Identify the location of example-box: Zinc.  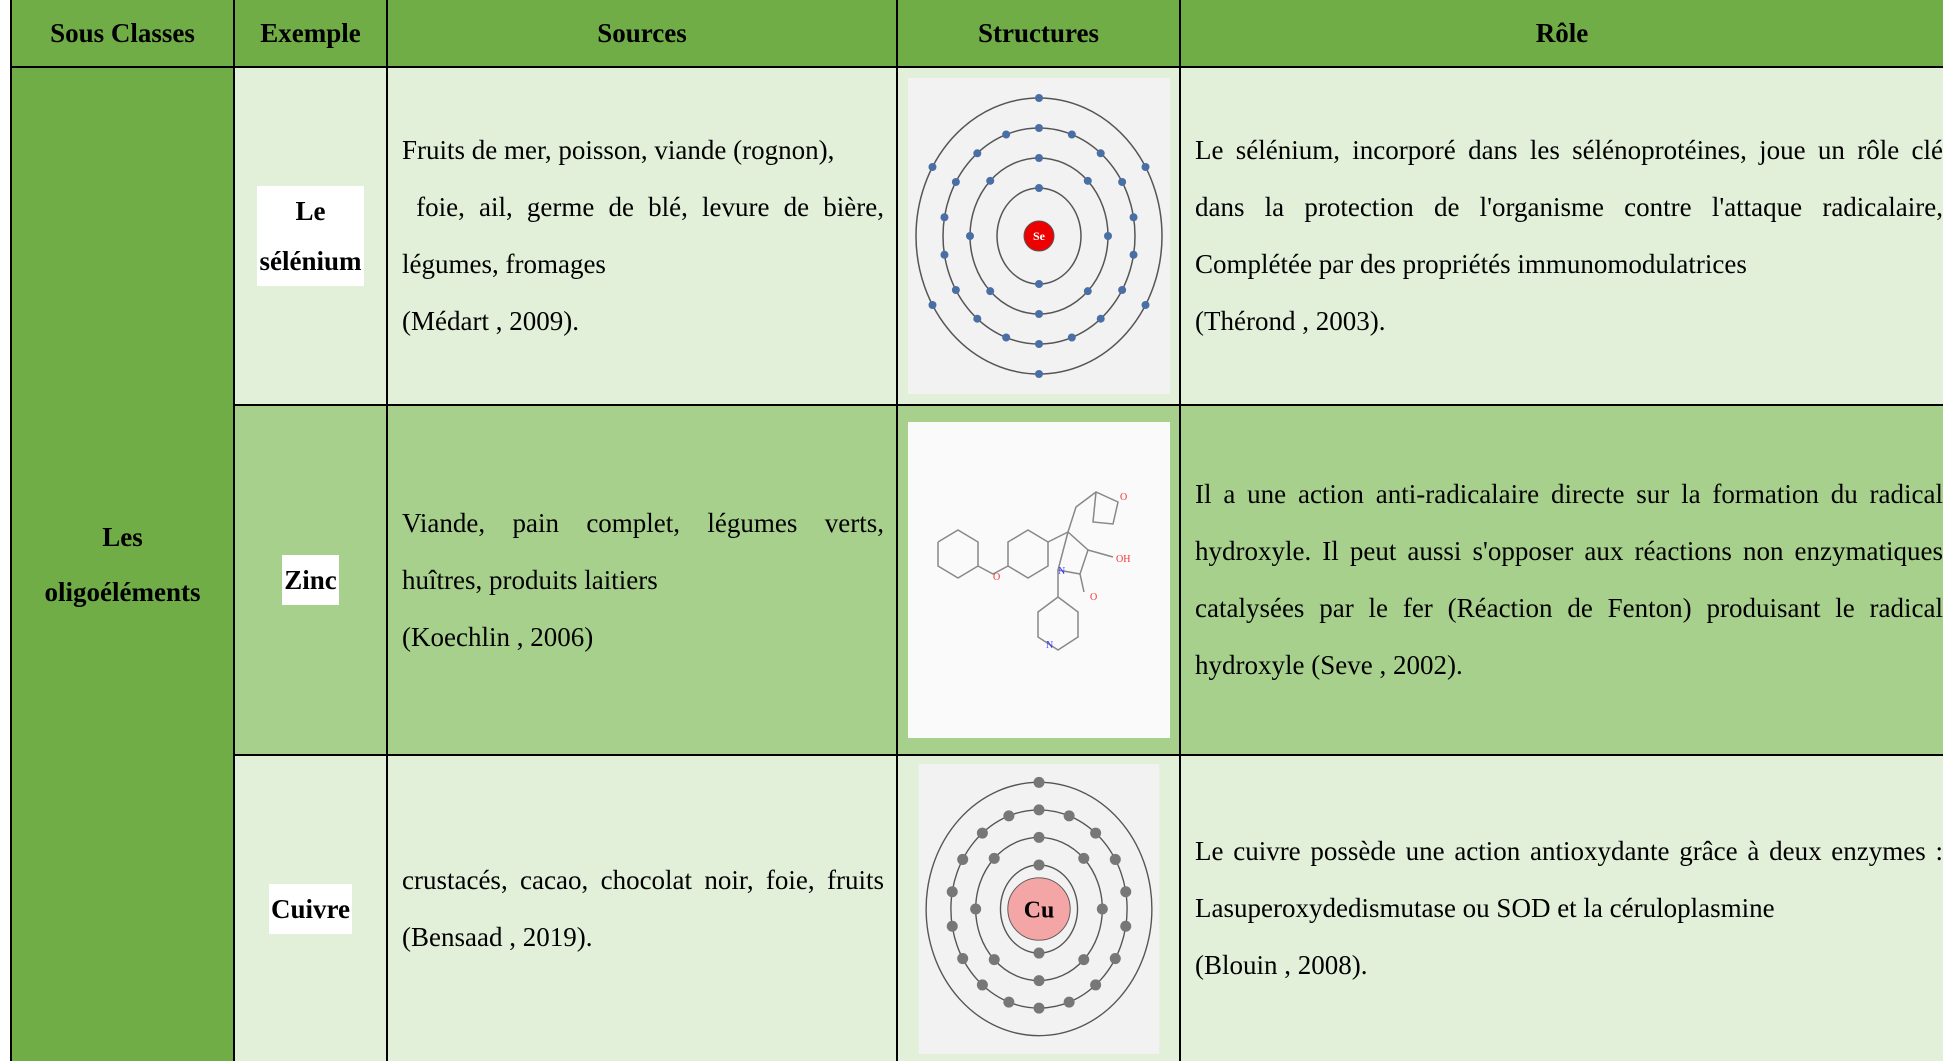
(310, 580).